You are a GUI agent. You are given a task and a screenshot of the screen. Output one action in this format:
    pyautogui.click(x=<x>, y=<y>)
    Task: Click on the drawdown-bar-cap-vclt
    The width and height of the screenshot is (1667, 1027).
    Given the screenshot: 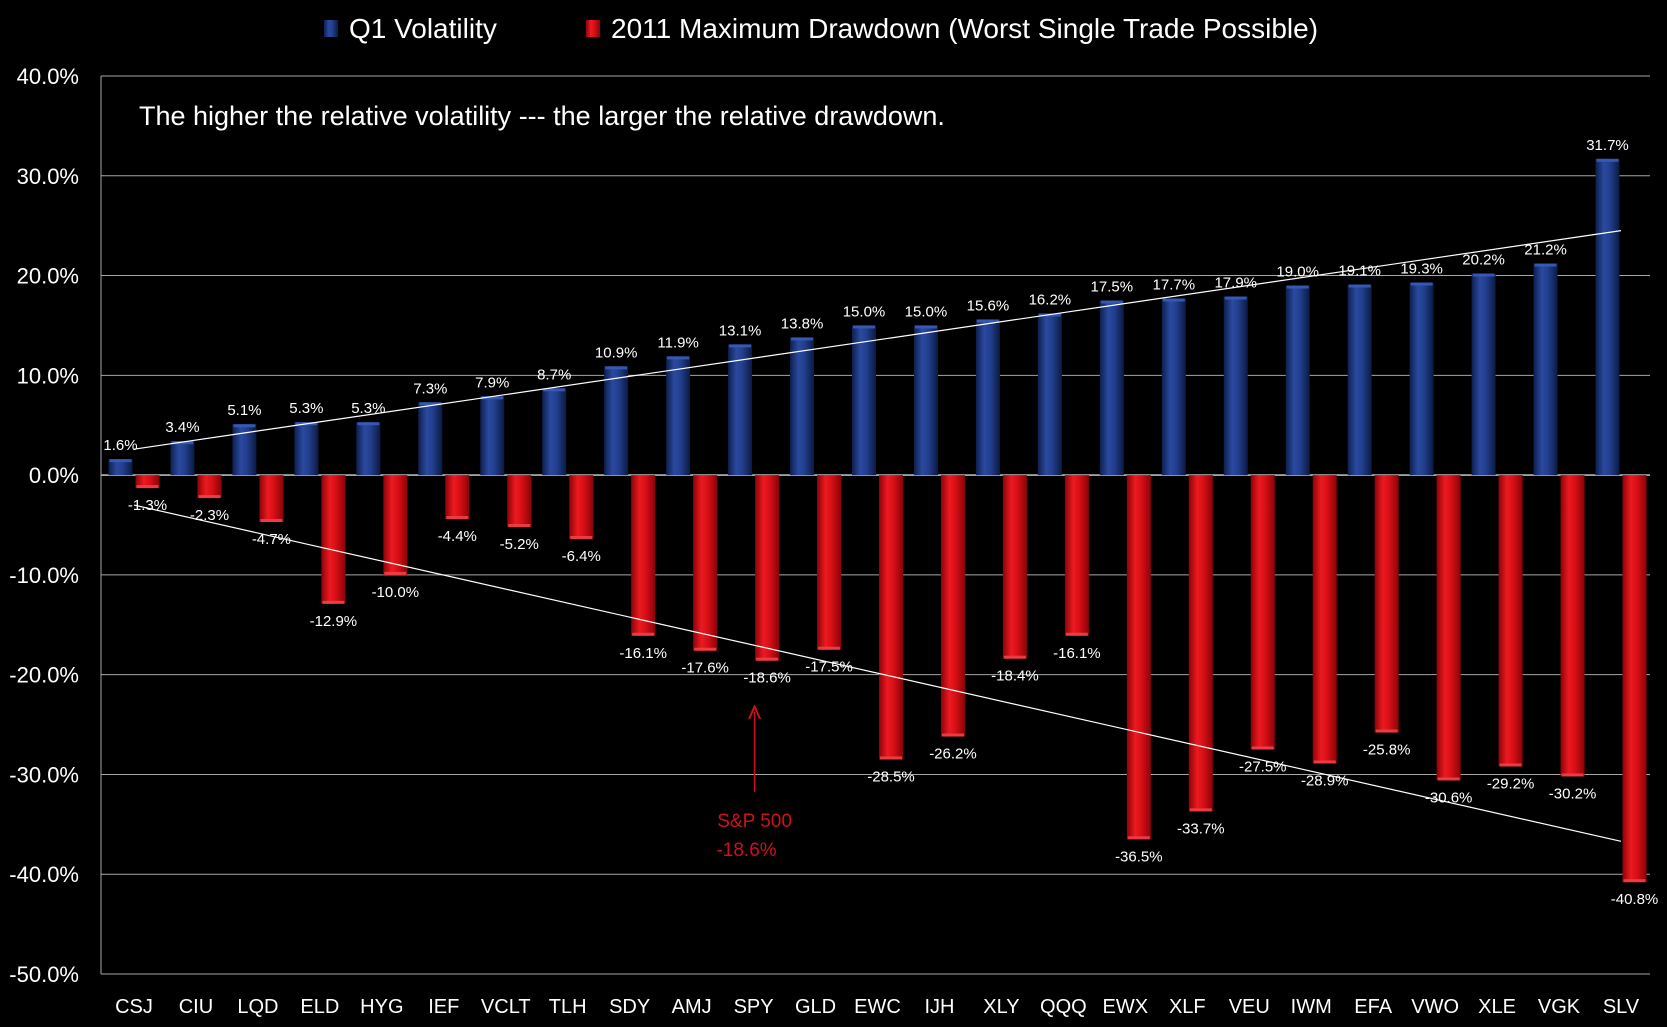 What is the action you would take?
    pyautogui.click(x=519, y=525)
    